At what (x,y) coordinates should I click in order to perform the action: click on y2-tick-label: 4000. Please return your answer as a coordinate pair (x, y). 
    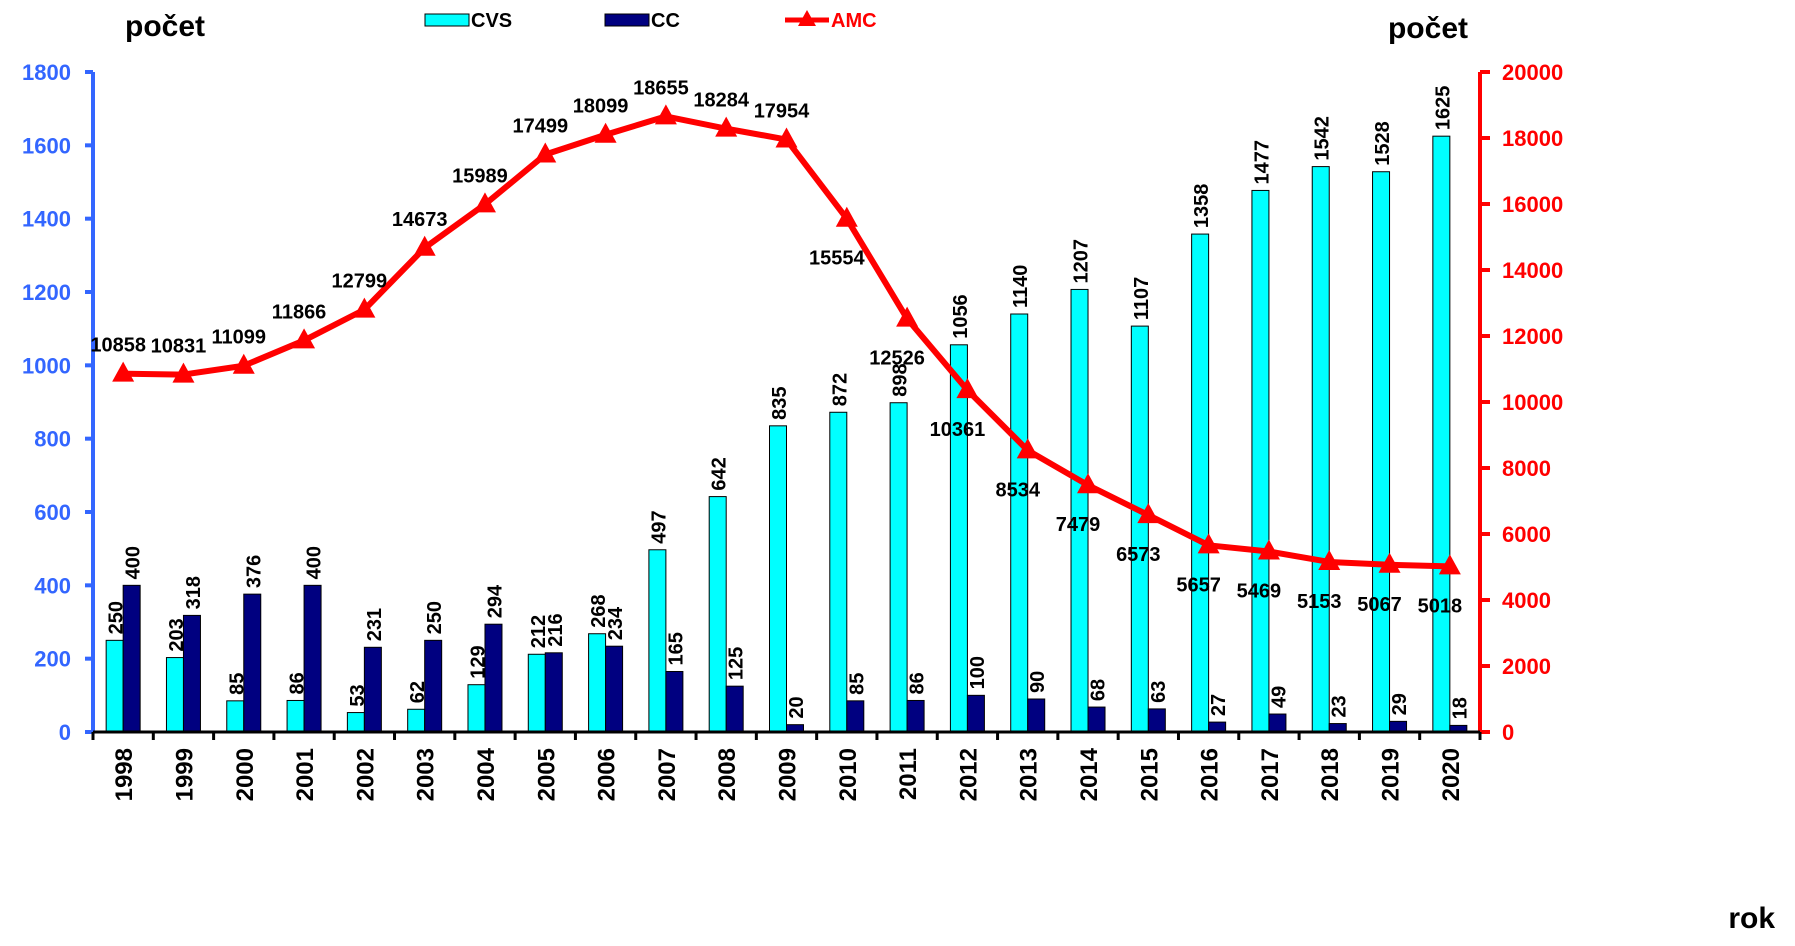
    Looking at the image, I should click on (1526, 600).